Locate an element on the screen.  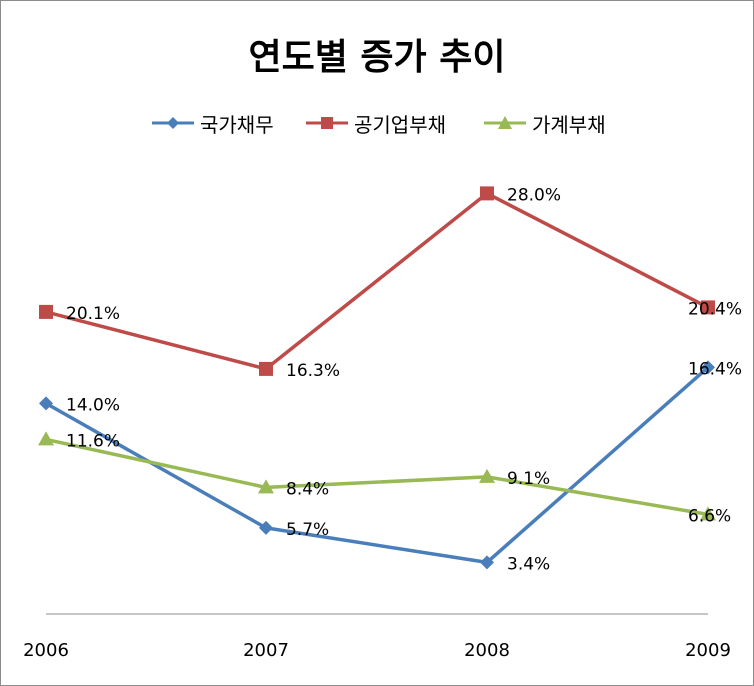
data-label: 11.6% is located at coordinates (93, 441).